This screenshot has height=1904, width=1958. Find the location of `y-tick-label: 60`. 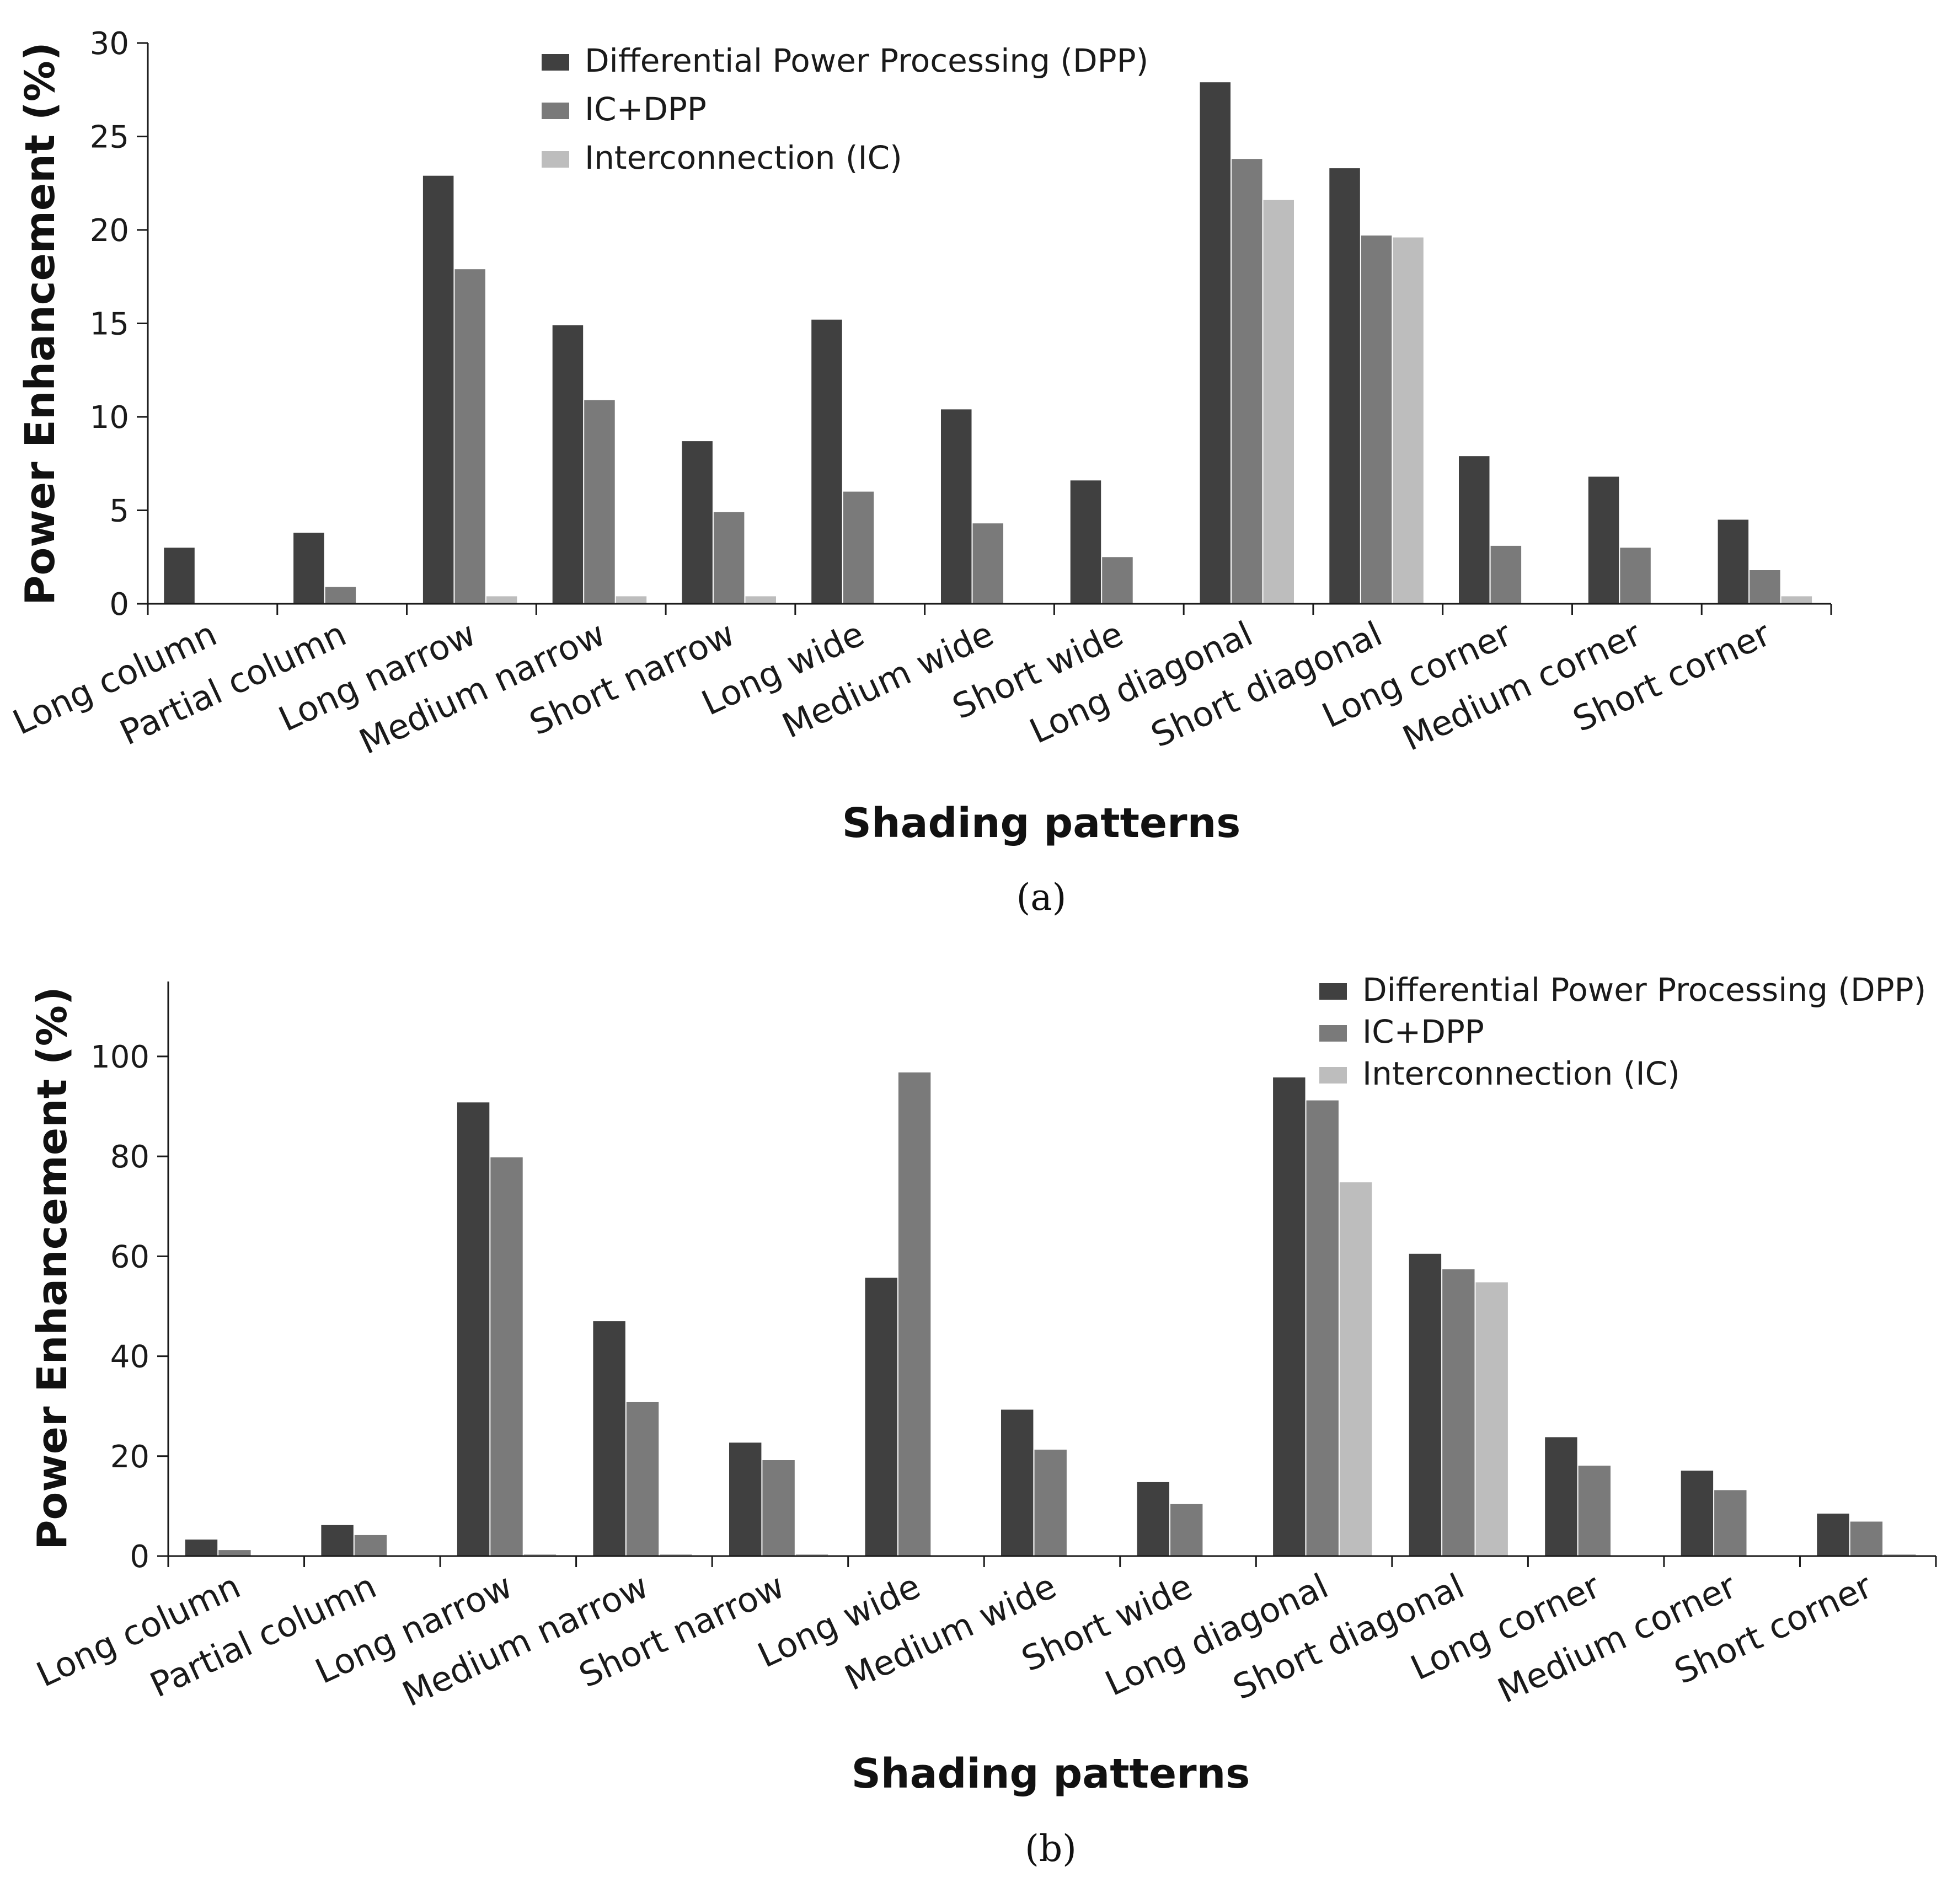

y-tick-label: 60 is located at coordinates (129, 1257).